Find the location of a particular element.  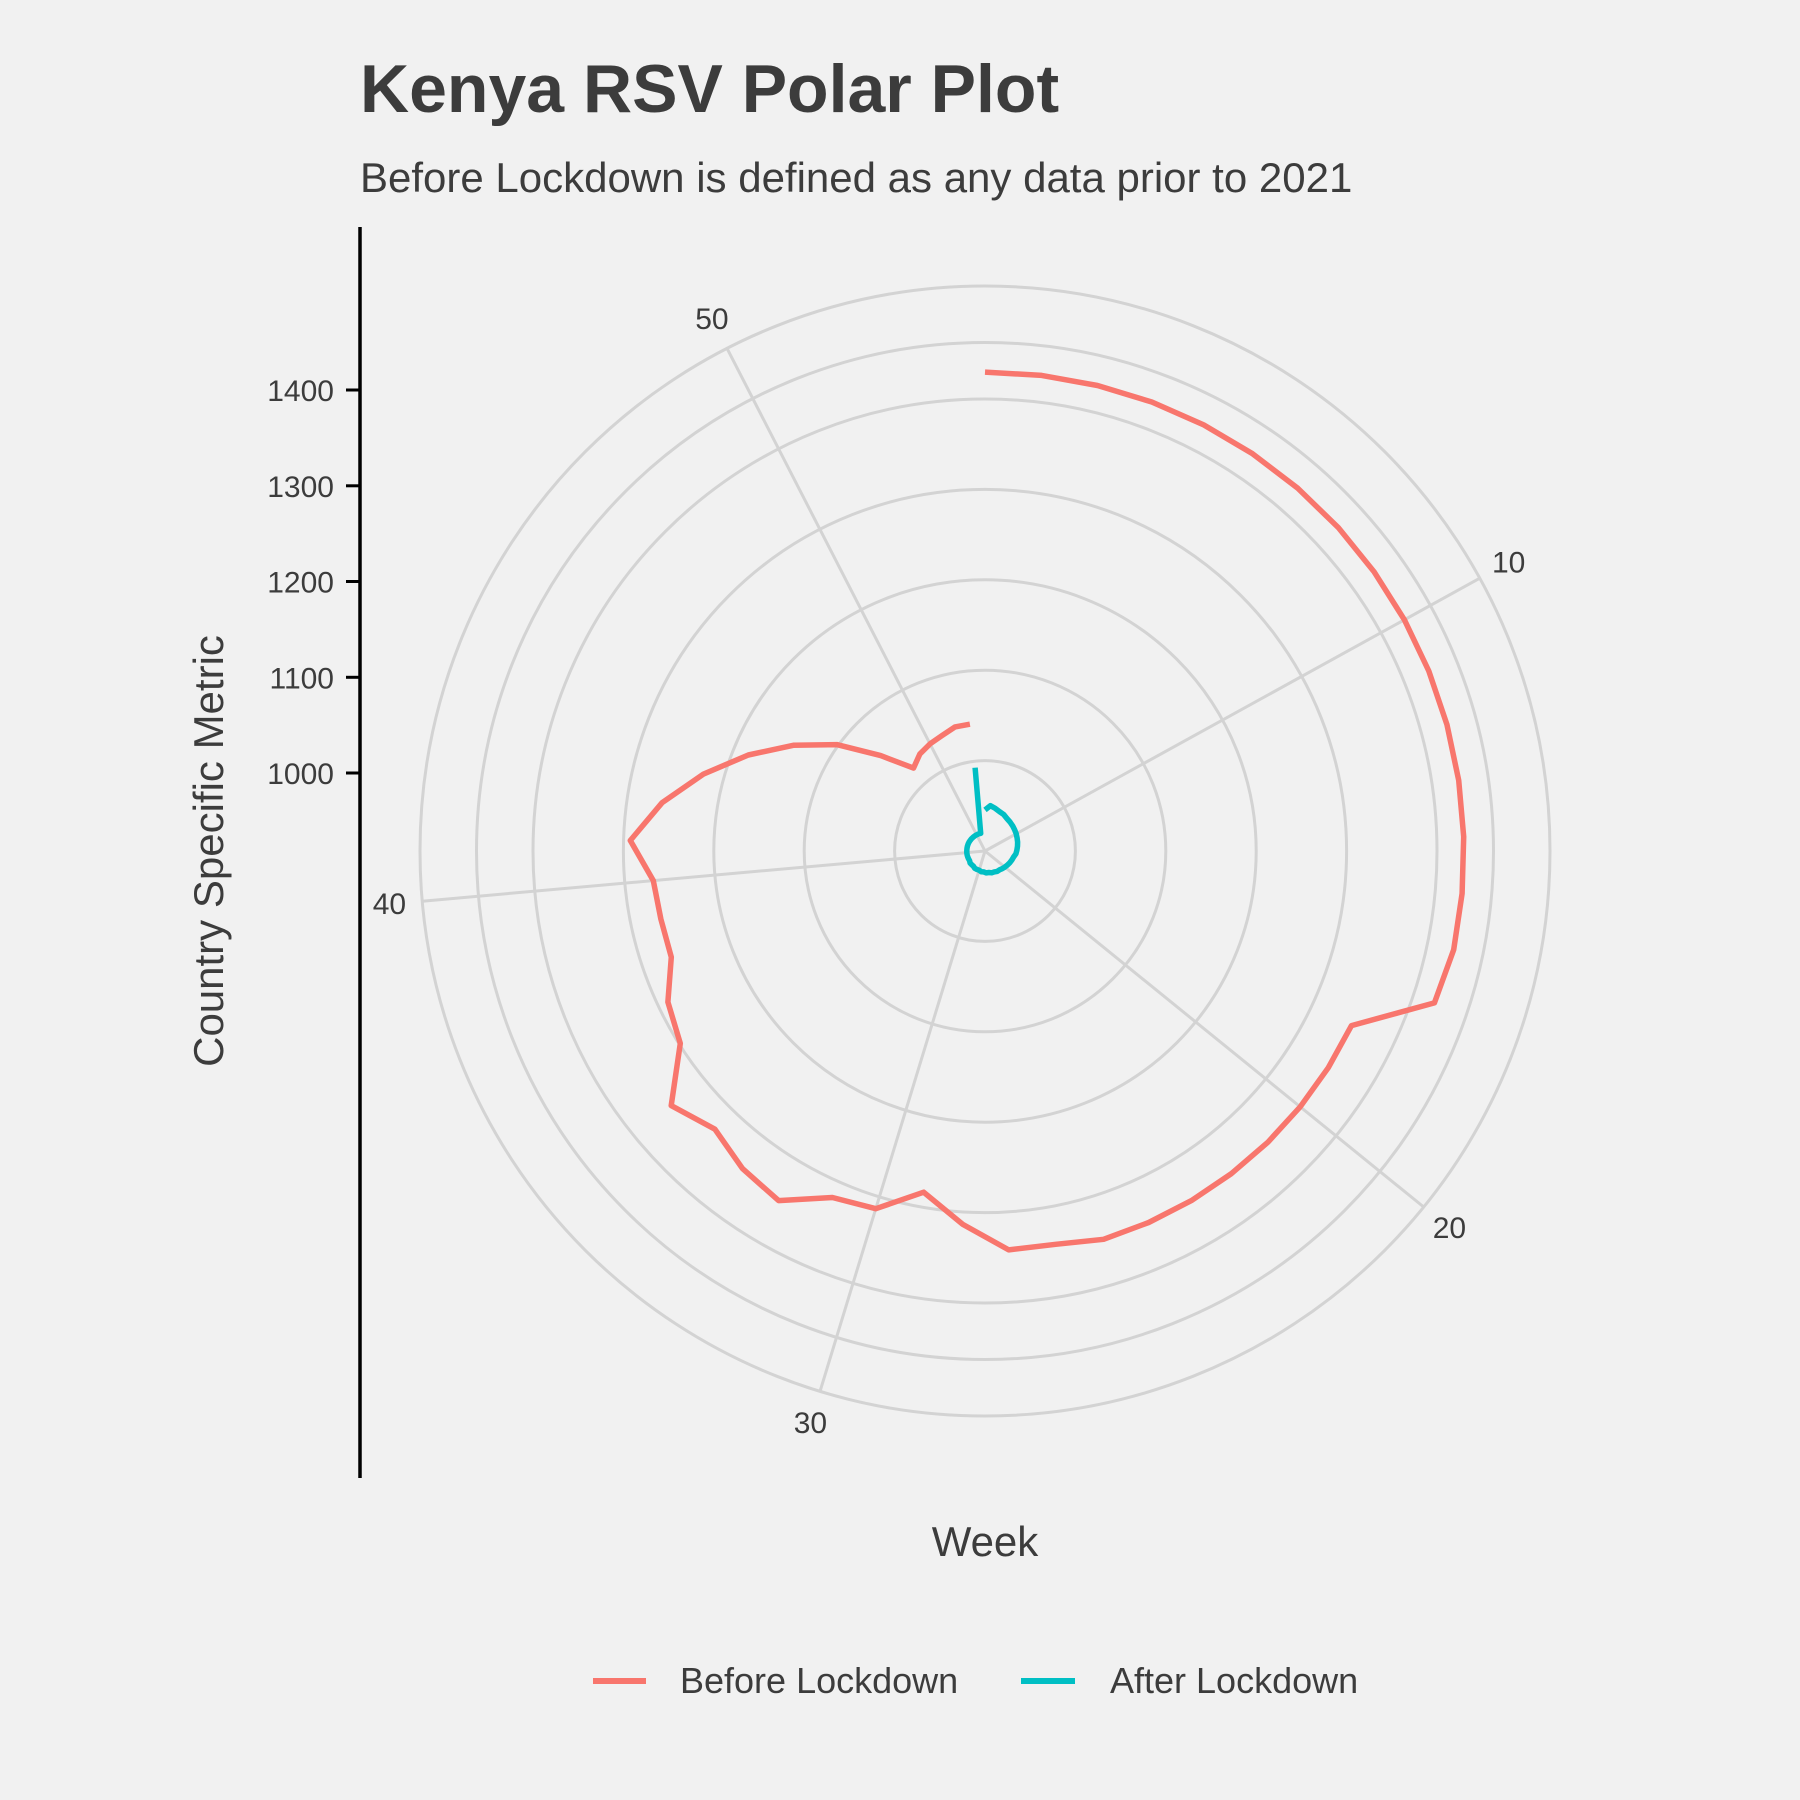

week-tick-label: 50 is located at coordinates (711, 319).